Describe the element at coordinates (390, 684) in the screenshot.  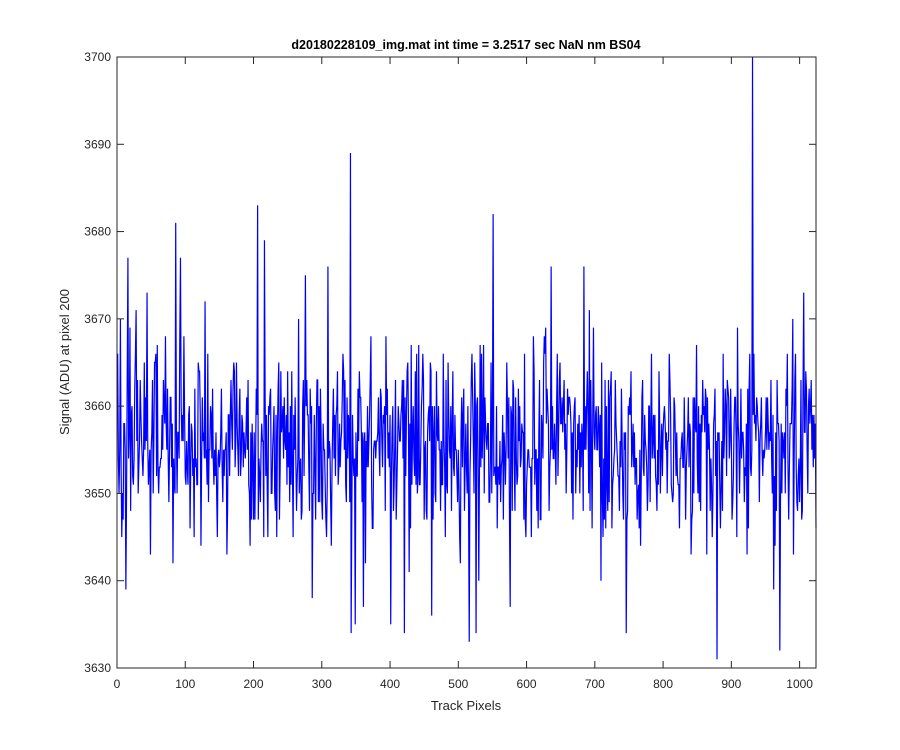
I see `x-tick-label: 400` at that location.